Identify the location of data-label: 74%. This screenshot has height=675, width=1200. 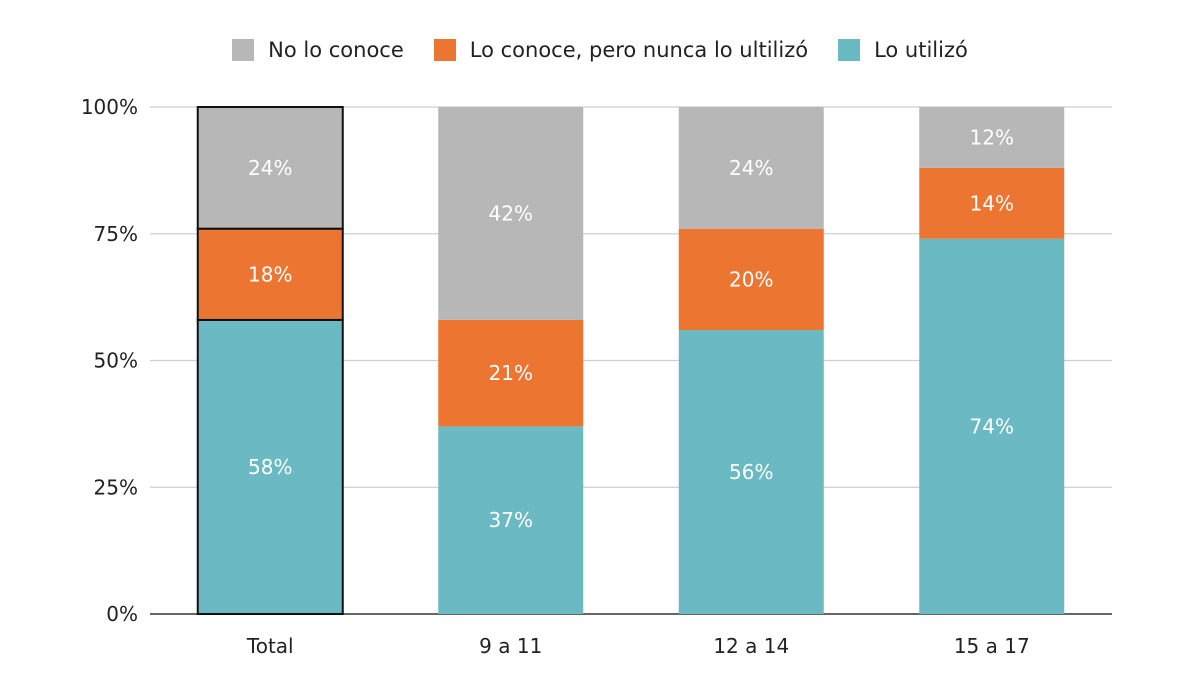
(992, 426).